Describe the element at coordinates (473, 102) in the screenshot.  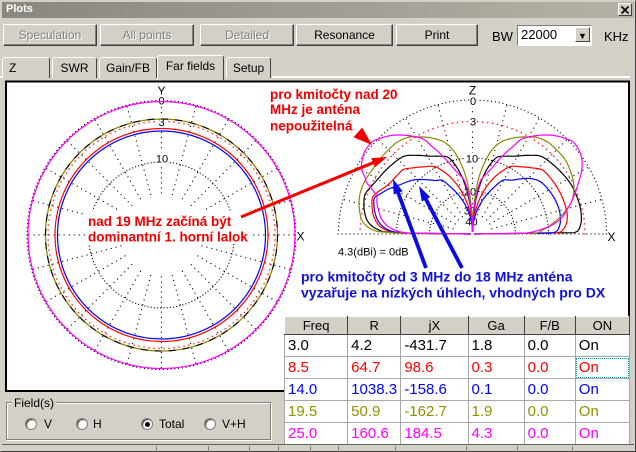
I see `svg-text: 0` at that location.